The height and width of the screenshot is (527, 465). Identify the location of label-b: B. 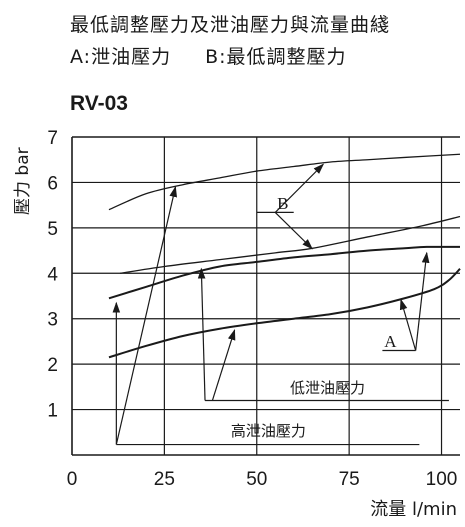
(282, 203).